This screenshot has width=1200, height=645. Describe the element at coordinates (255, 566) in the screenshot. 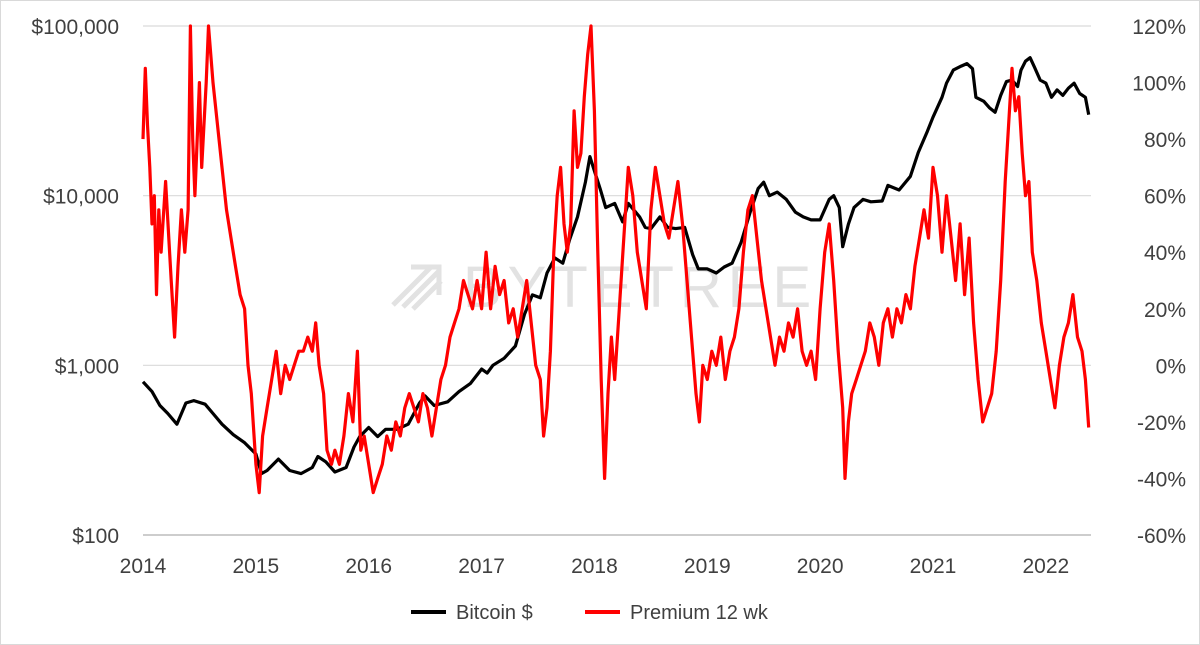

I see `x-tick-label: 2015` at that location.